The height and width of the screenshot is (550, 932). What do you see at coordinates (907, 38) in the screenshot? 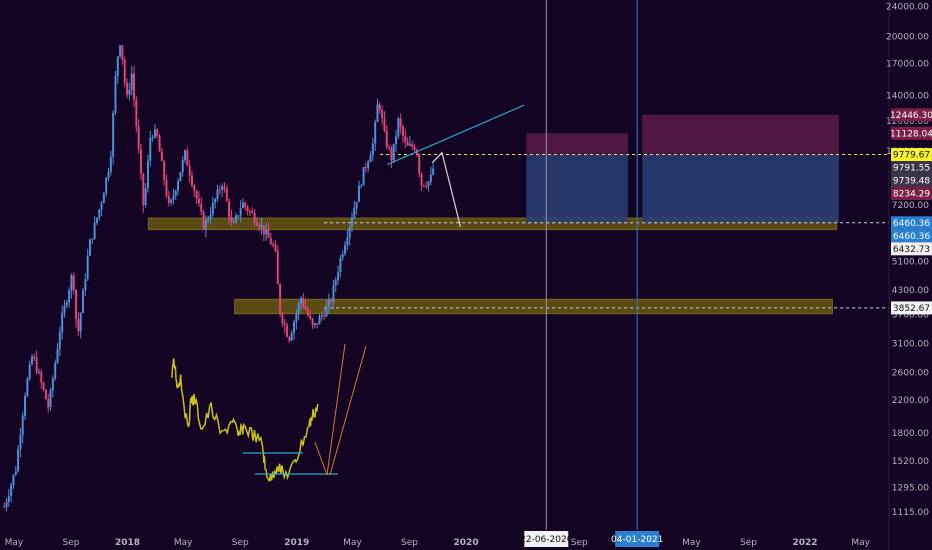
I see `y-tick-label: 20000.00` at bounding box center [907, 38].